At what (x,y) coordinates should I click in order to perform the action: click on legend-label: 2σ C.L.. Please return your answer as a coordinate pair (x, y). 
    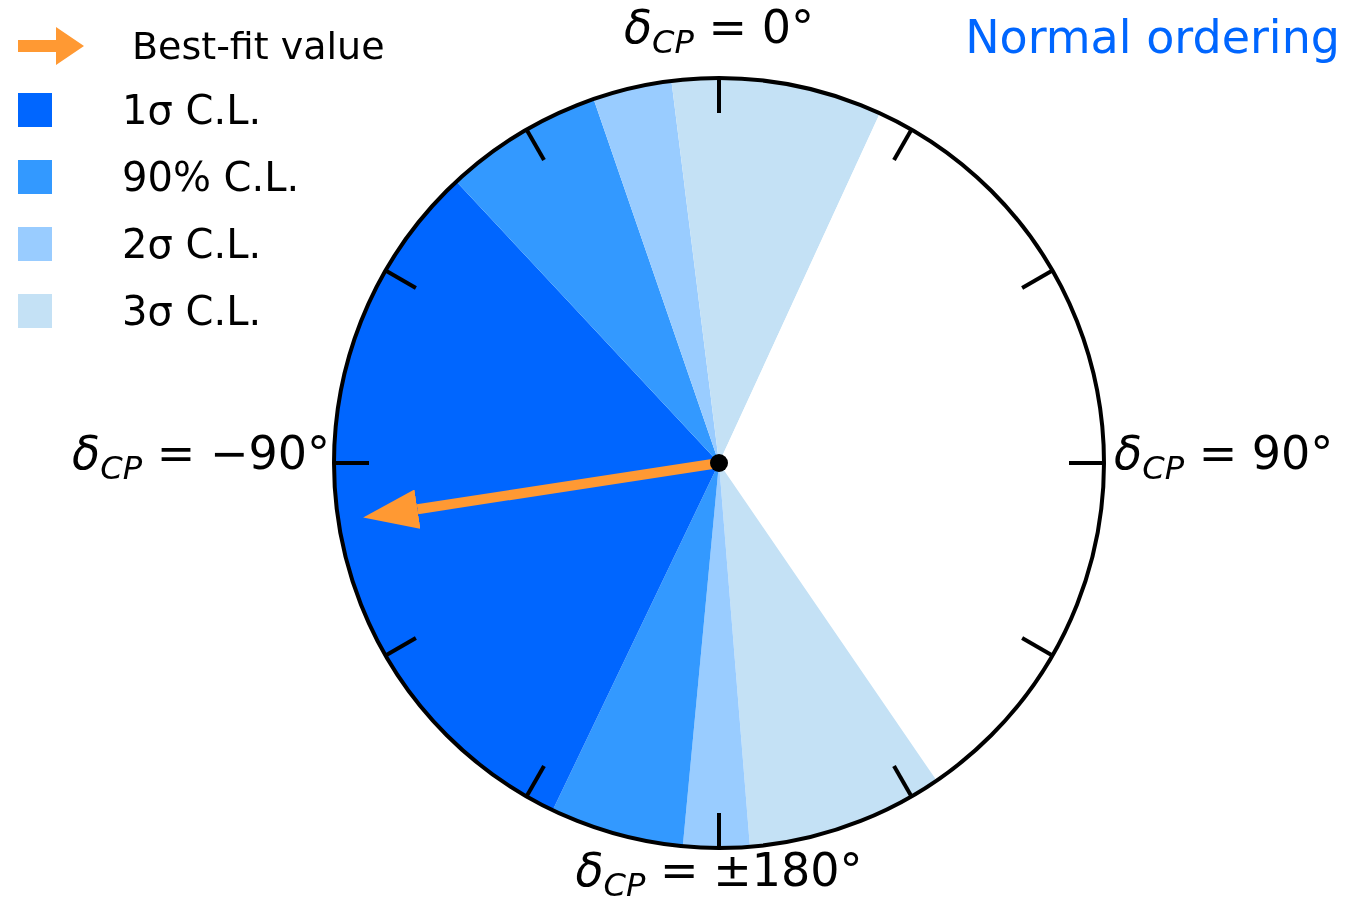
    Looking at the image, I should click on (192, 243).